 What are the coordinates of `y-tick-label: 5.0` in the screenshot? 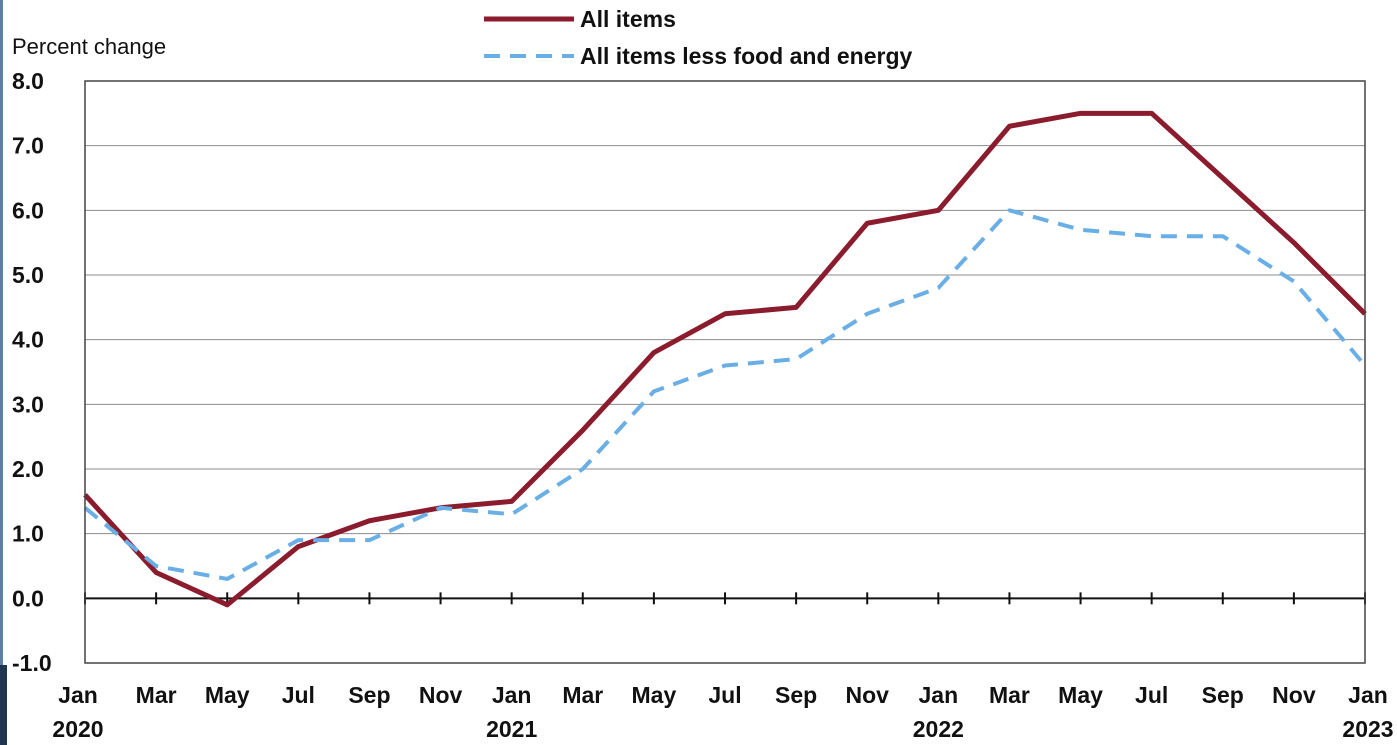 It's located at (28, 275).